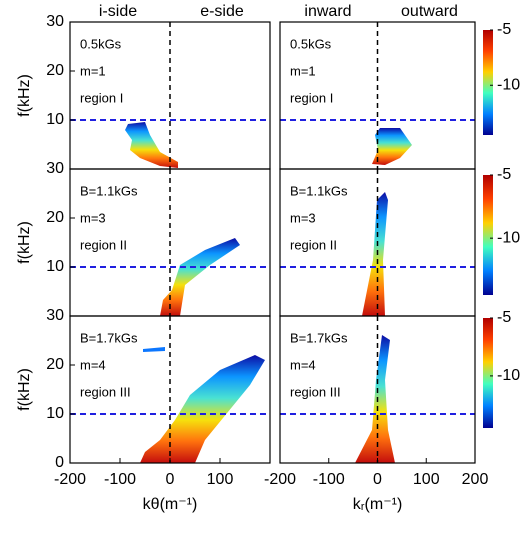  What do you see at coordinates (222, 11) in the screenshot?
I see `side-label: e-side` at bounding box center [222, 11].